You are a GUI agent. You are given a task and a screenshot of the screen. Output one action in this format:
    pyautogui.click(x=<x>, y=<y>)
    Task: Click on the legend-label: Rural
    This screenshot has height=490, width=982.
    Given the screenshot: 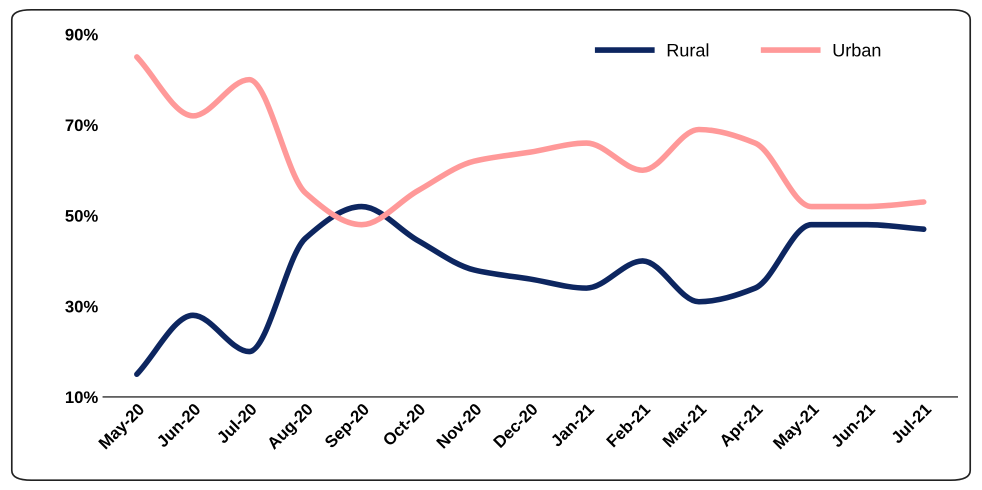 What is the action you would take?
    pyautogui.click(x=688, y=50)
    